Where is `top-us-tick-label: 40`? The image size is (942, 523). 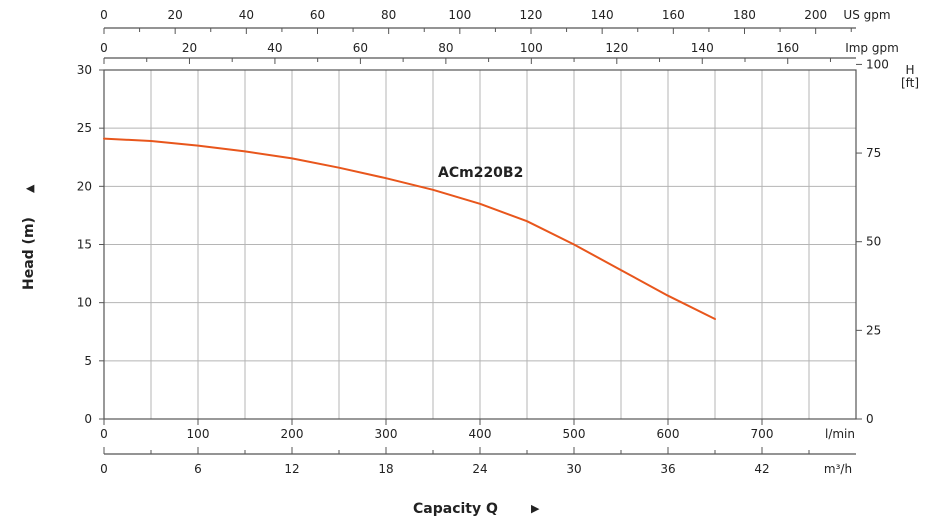 top-us-tick-label: 40 is located at coordinates (246, 15).